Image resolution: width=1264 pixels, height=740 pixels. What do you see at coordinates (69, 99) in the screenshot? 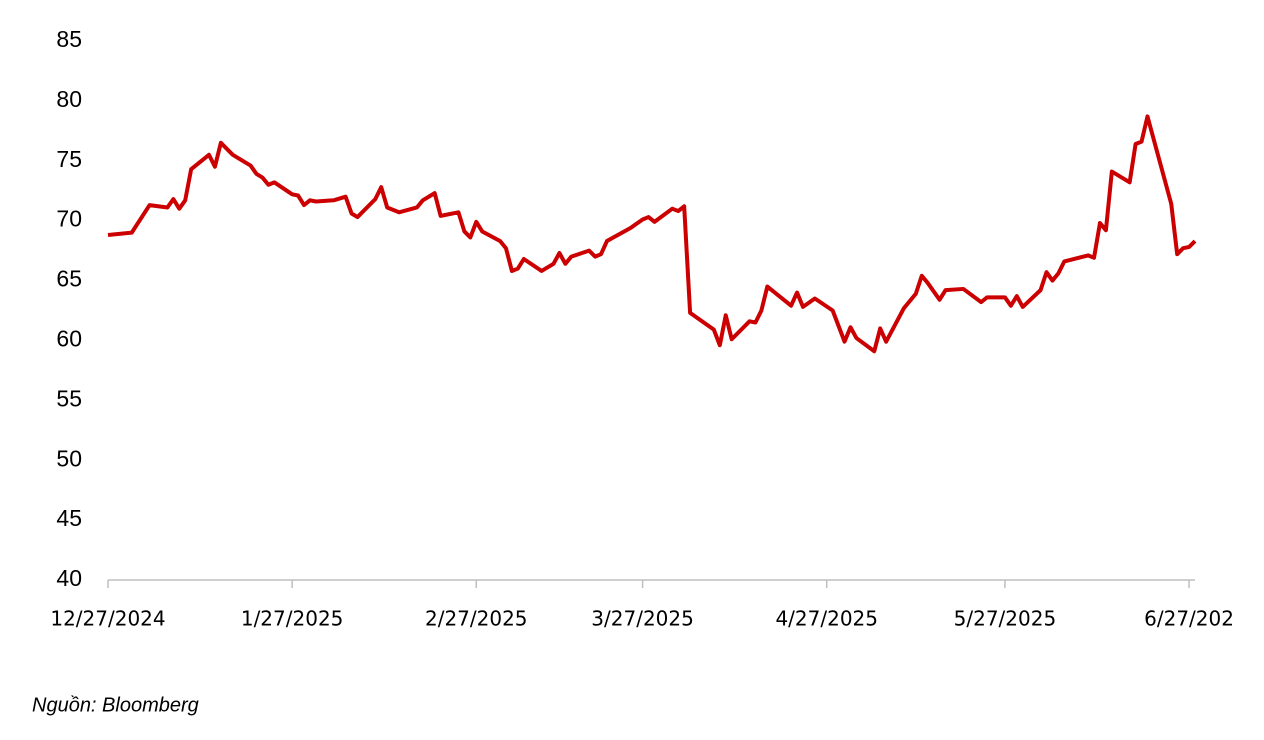
I see `y-tick-label: 80` at bounding box center [69, 99].